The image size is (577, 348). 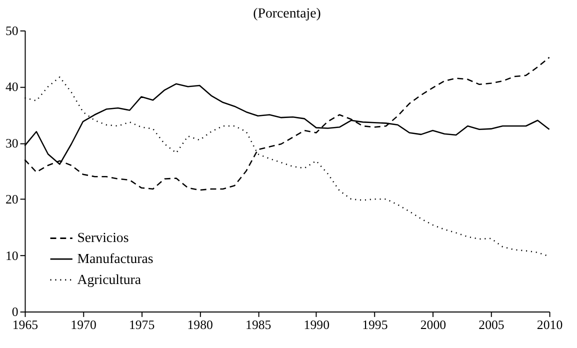 What do you see at coordinates (259, 325) in the screenshot?
I see `x-tick-label: 1985` at bounding box center [259, 325].